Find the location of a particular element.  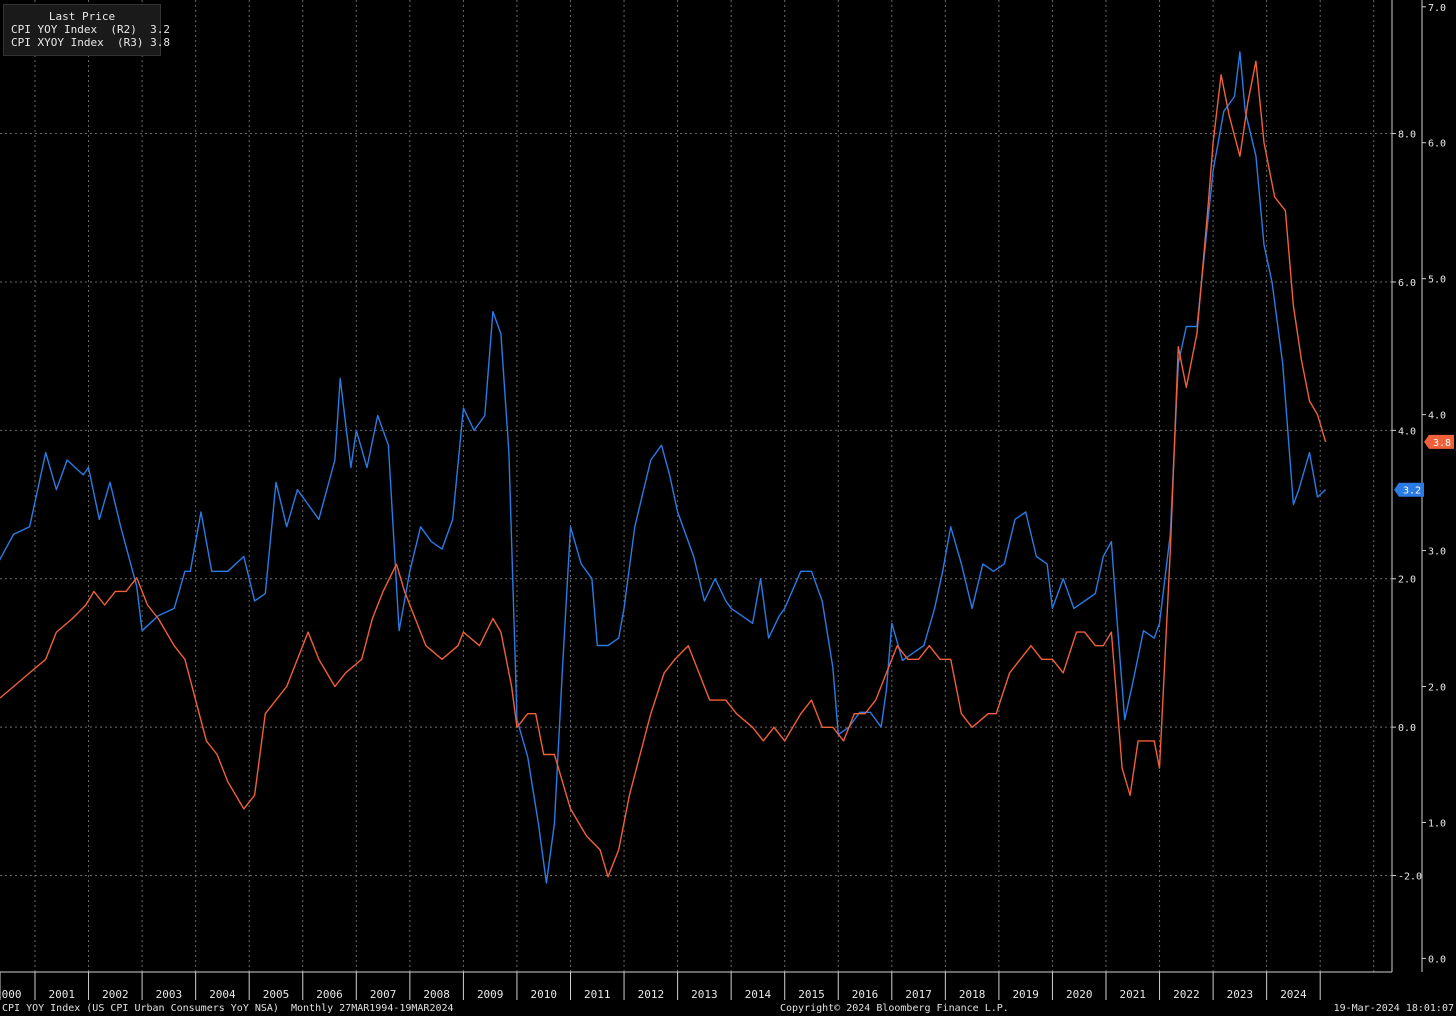

legend-header: Last Price is located at coordinates (82, 16).